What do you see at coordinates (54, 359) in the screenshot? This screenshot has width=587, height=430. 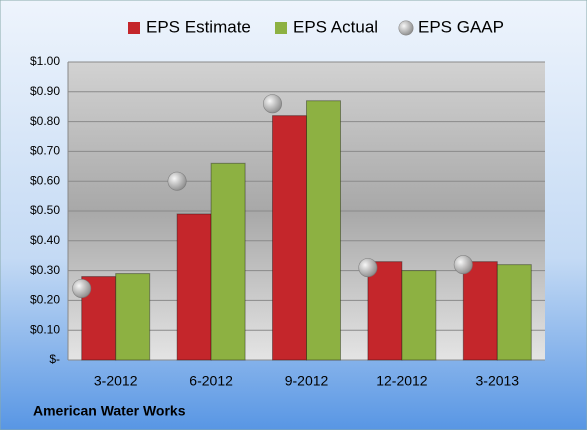 I see `y-tick-label: $-` at bounding box center [54, 359].